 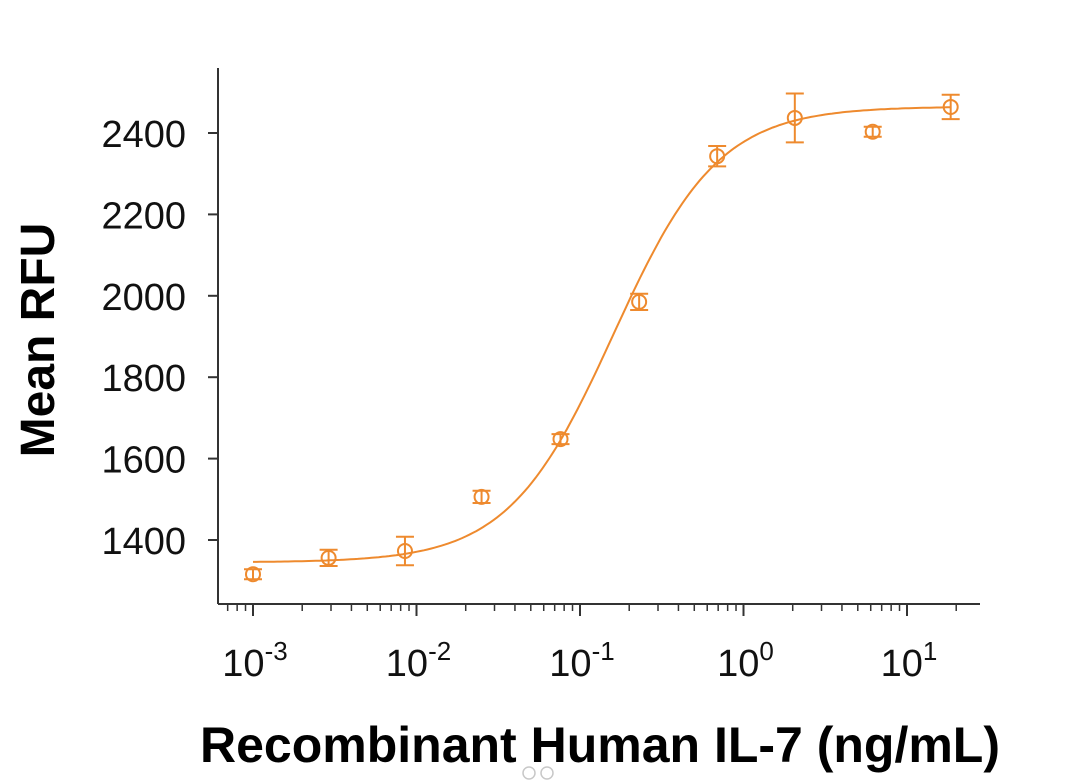 I want to click on y-tick-label: 2400, so click(x=143, y=135).